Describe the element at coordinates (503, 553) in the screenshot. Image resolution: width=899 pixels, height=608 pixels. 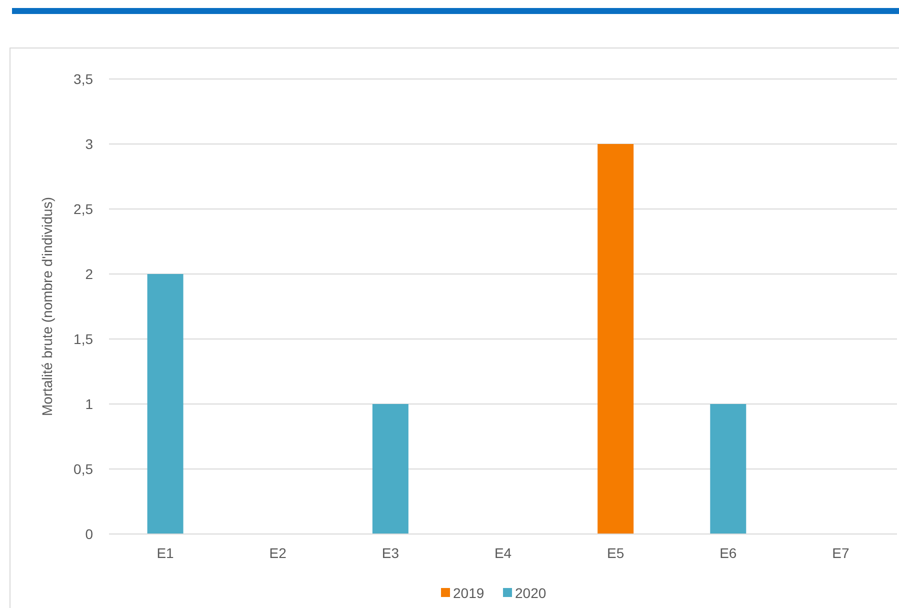
I see `x-tick-label: E4` at that location.